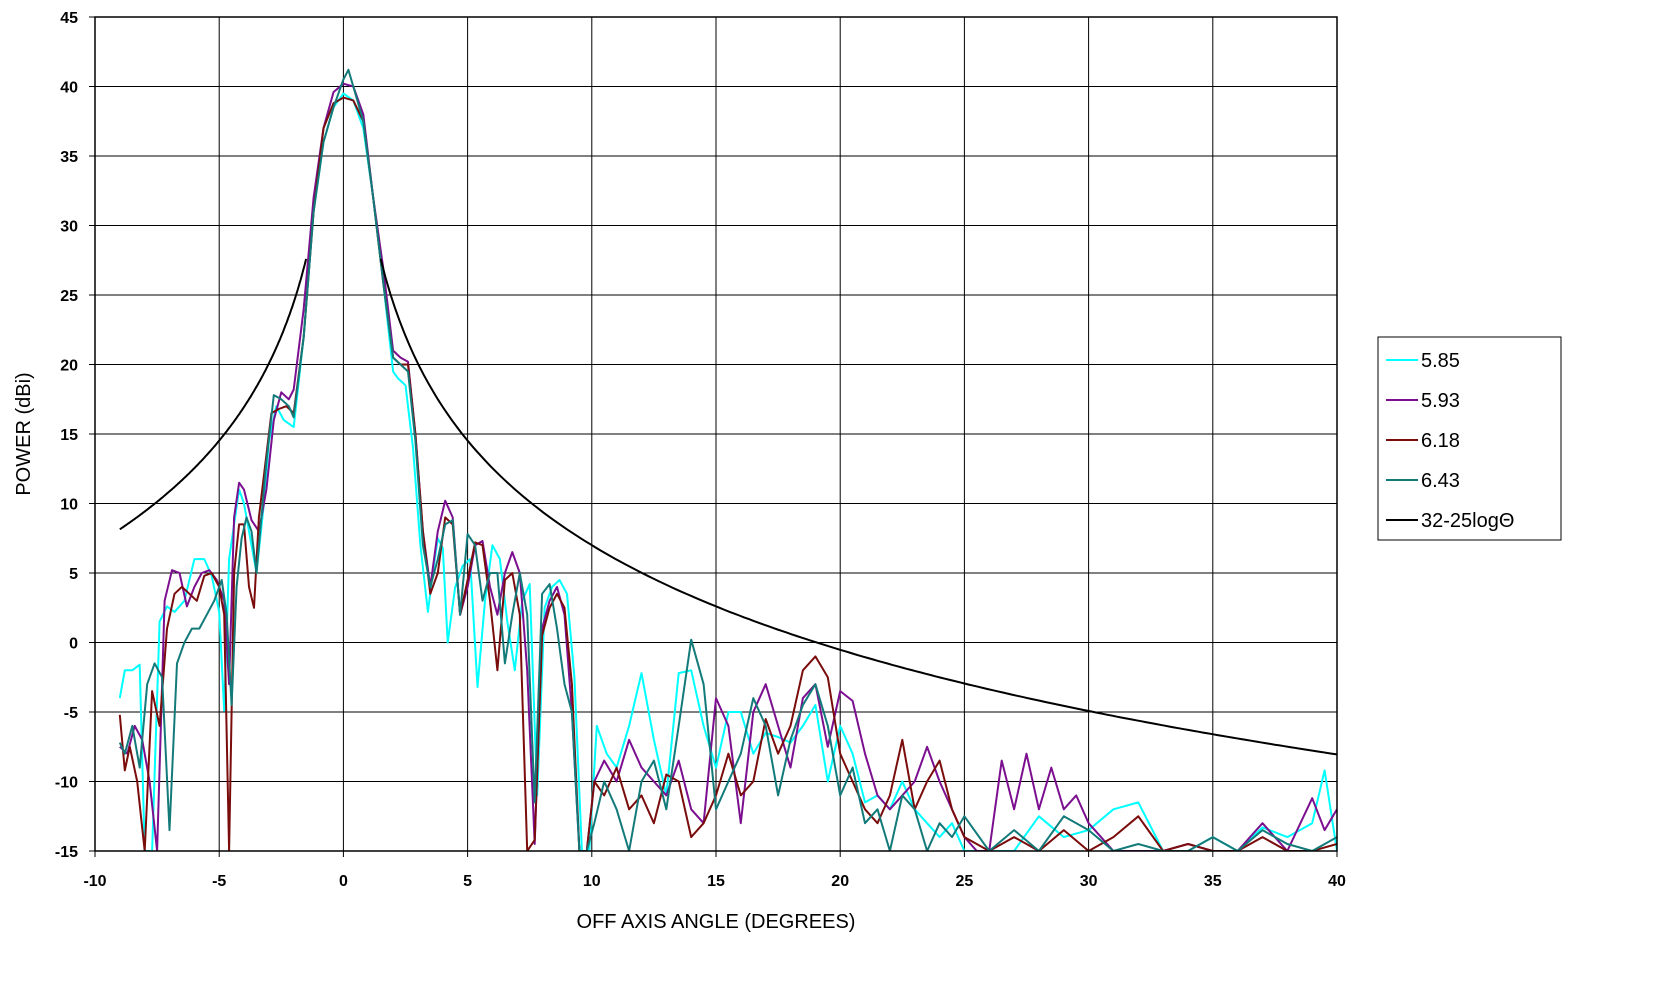  Describe the element at coordinates (467, 881) in the screenshot. I see `x-tick-label: 5` at that location.